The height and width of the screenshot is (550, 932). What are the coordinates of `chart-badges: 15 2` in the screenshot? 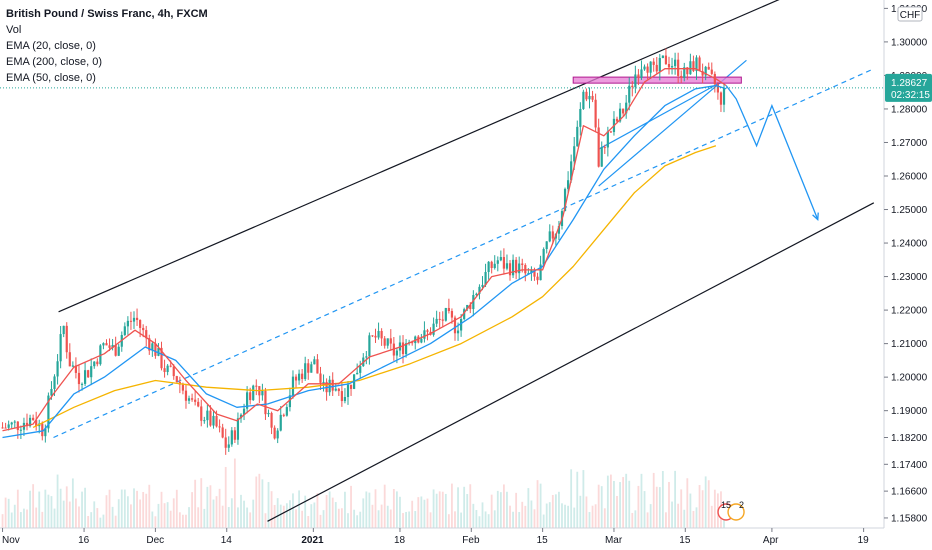 It's located at (731, 510).